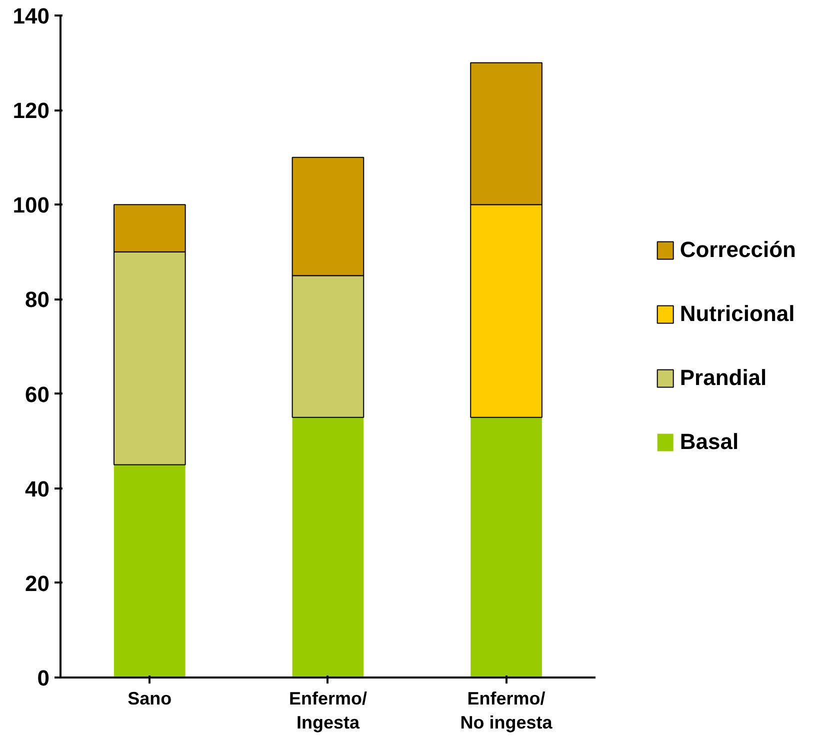  What do you see at coordinates (37, 394) in the screenshot?
I see `y-tick-label: 60` at bounding box center [37, 394].